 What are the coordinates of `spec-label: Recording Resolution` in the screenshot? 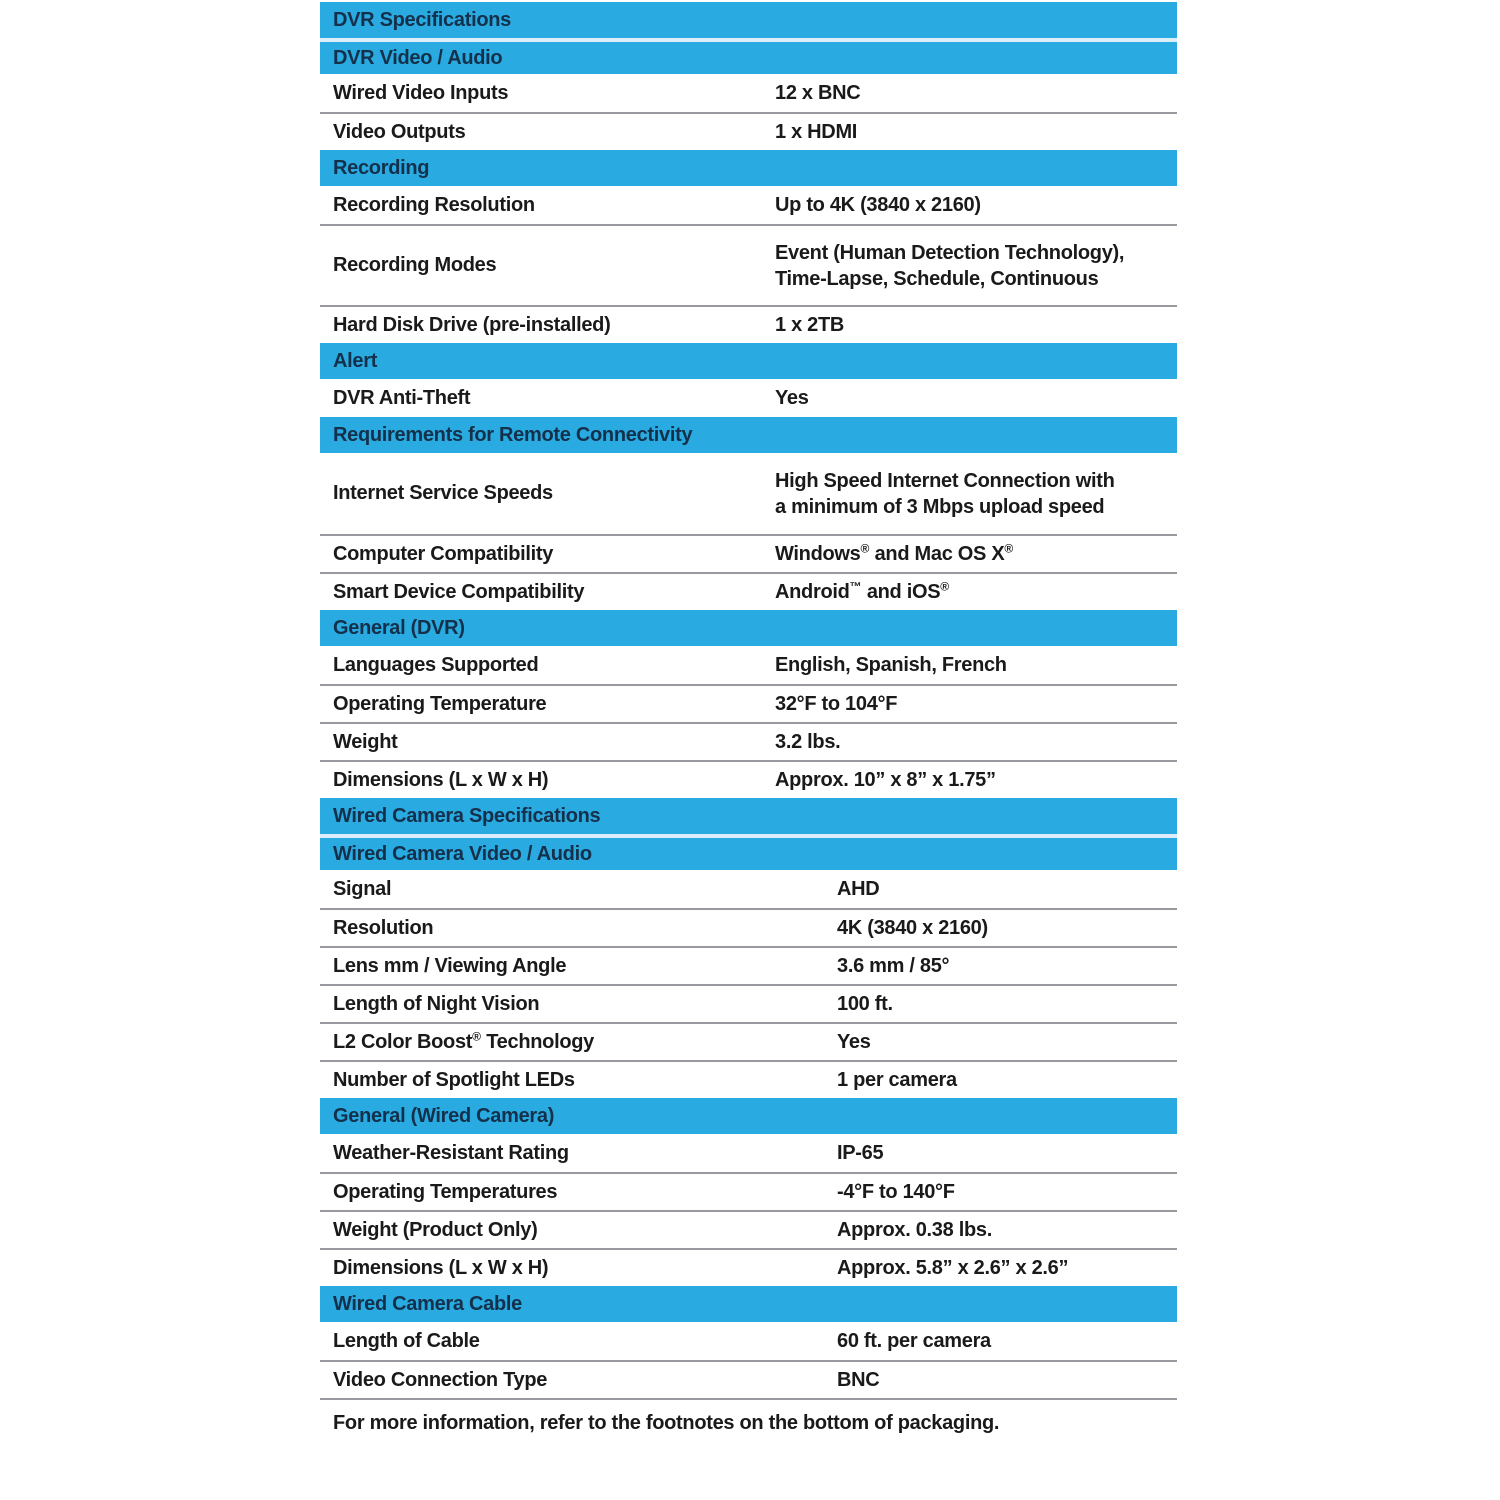 It's located at (434, 204).